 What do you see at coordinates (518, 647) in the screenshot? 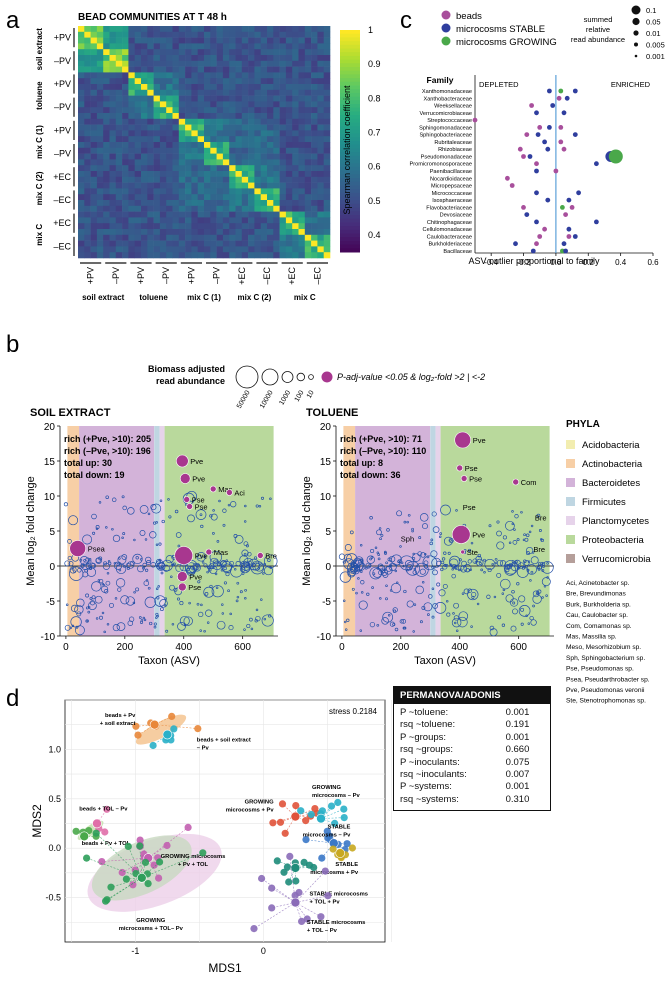
I see `b-xtick-label: 600` at bounding box center [518, 647].